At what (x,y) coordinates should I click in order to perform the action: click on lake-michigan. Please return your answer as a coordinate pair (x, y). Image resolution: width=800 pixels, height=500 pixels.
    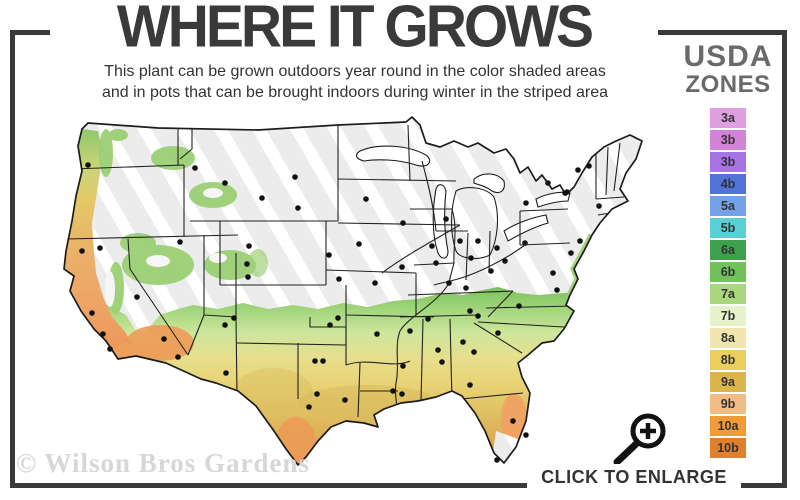
    Looking at the image, I should click on (440, 221).